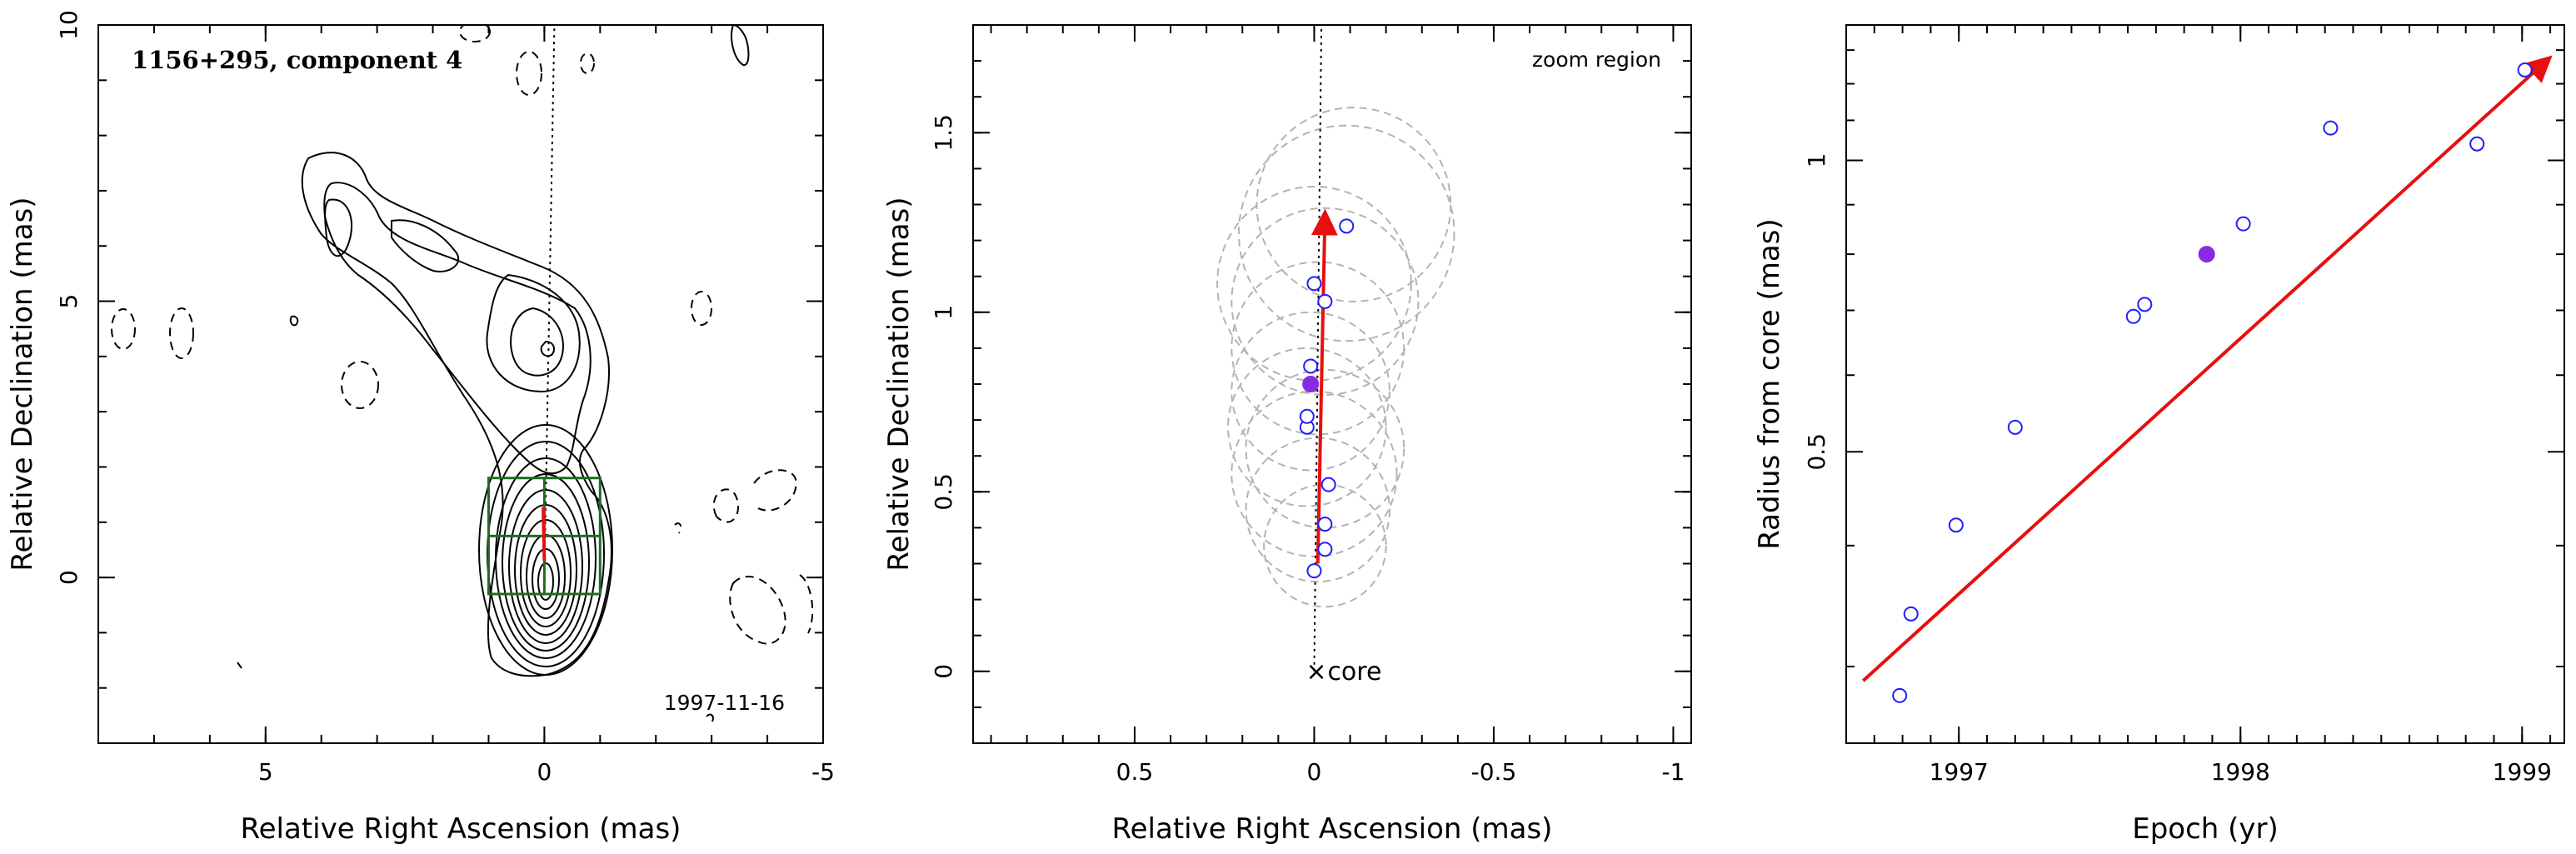 This screenshot has height=854, width=2576. Describe the element at coordinates (22, 384) in the screenshot. I see `y-axis-title-1: Relative Declination (mas)` at that location.